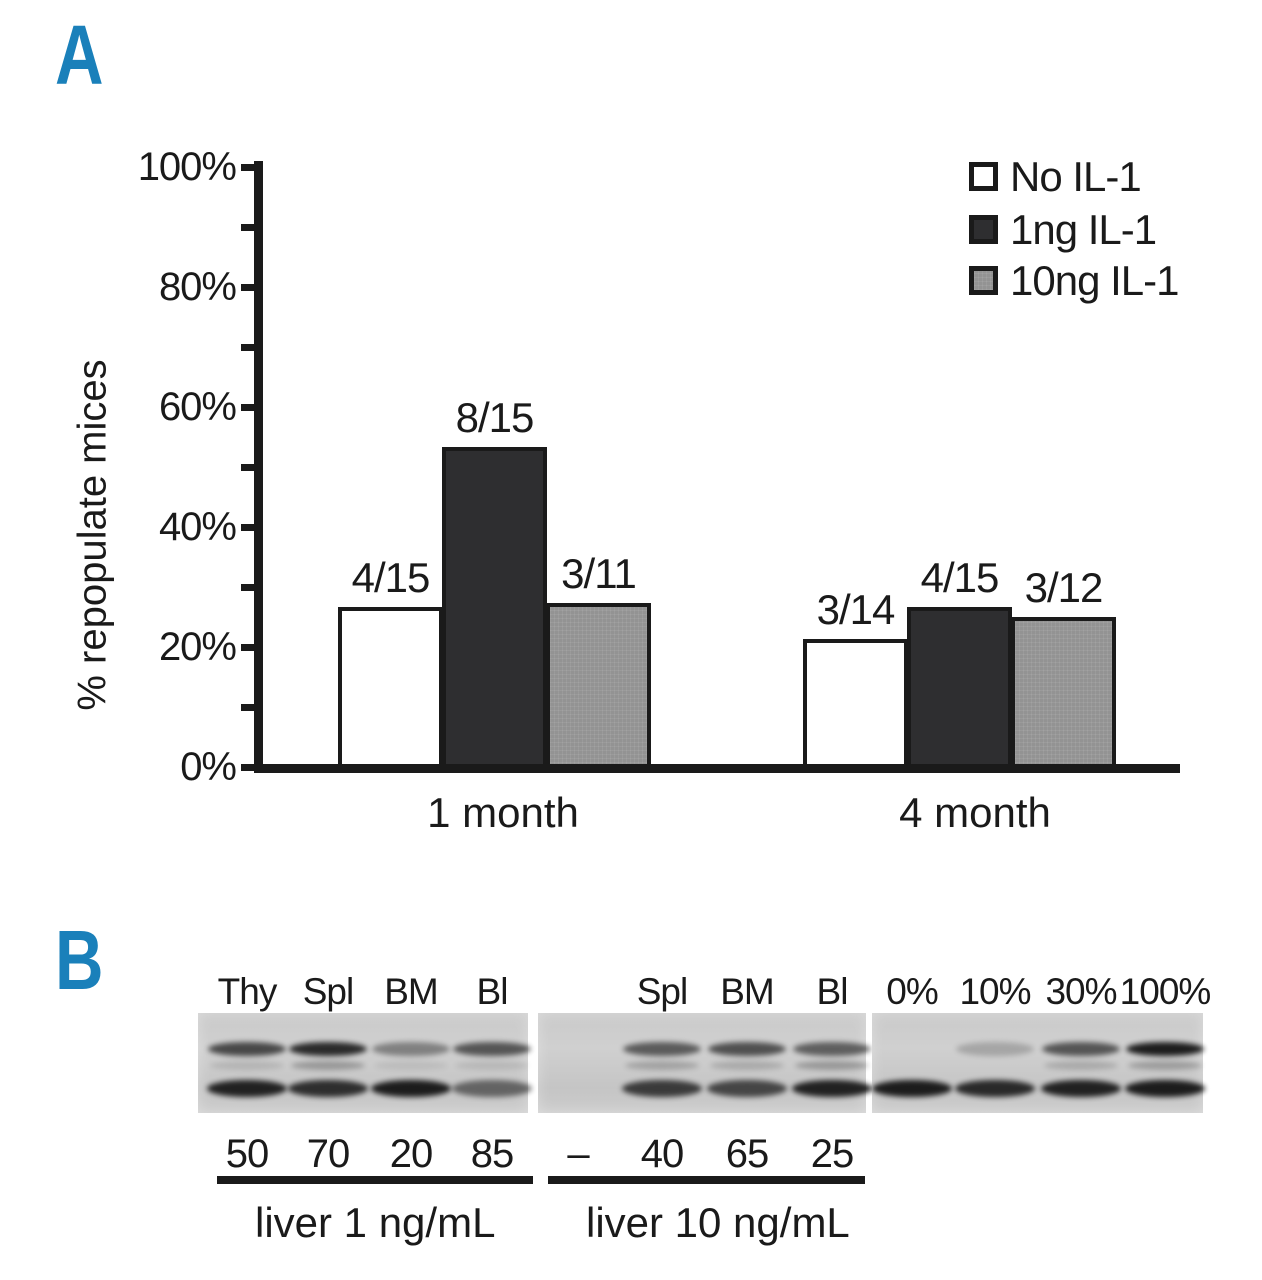 The width and height of the screenshot is (1262, 1280). What do you see at coordinates (503, 812) in the screenshot?
I see `category-label-1-month: 1 month` at bounding box center [503, 812].